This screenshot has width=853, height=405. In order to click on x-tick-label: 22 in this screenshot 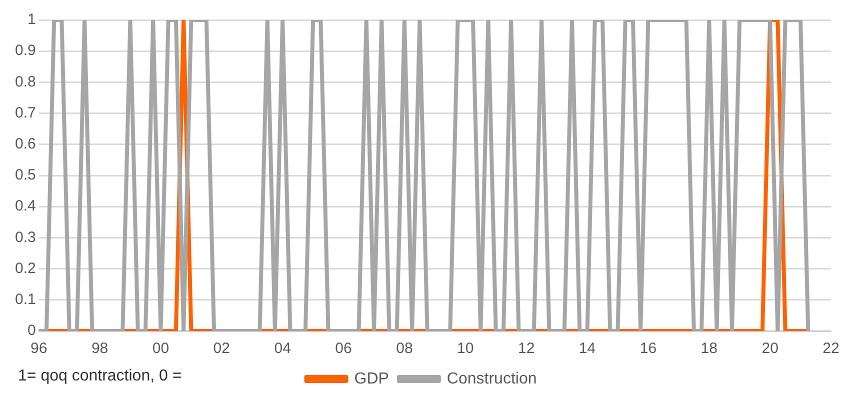, I will do `click(831, 349)`.